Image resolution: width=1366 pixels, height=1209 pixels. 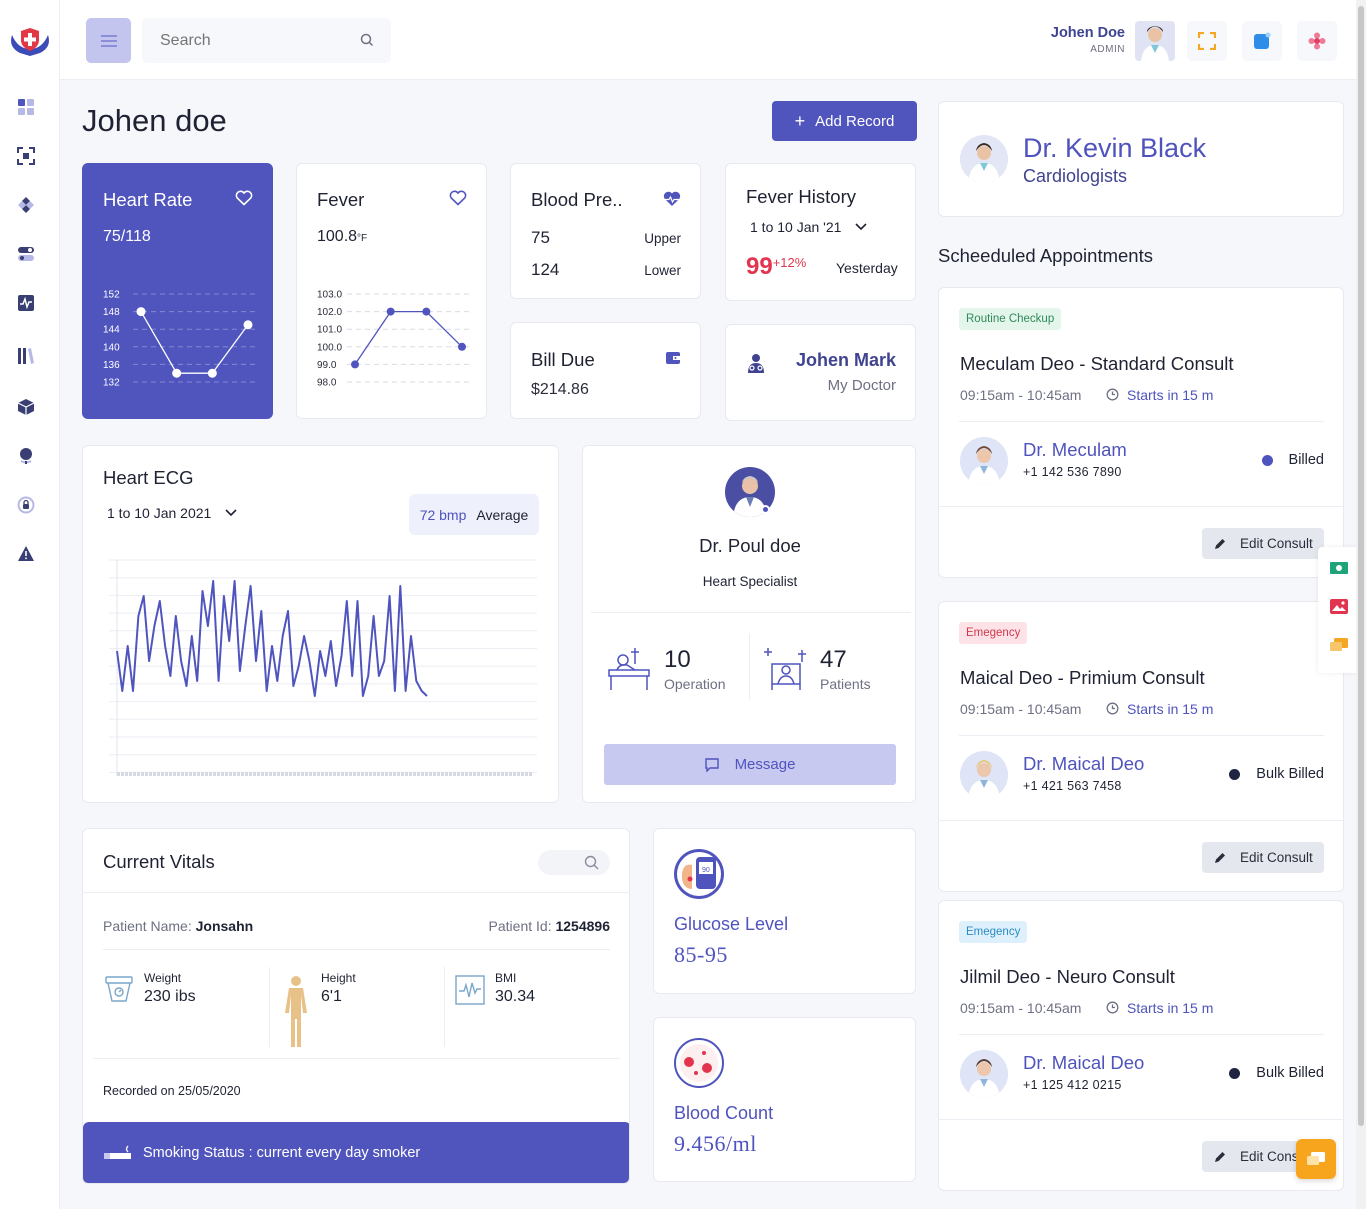 I want to click on sidebar, so click(x=30, y=604).